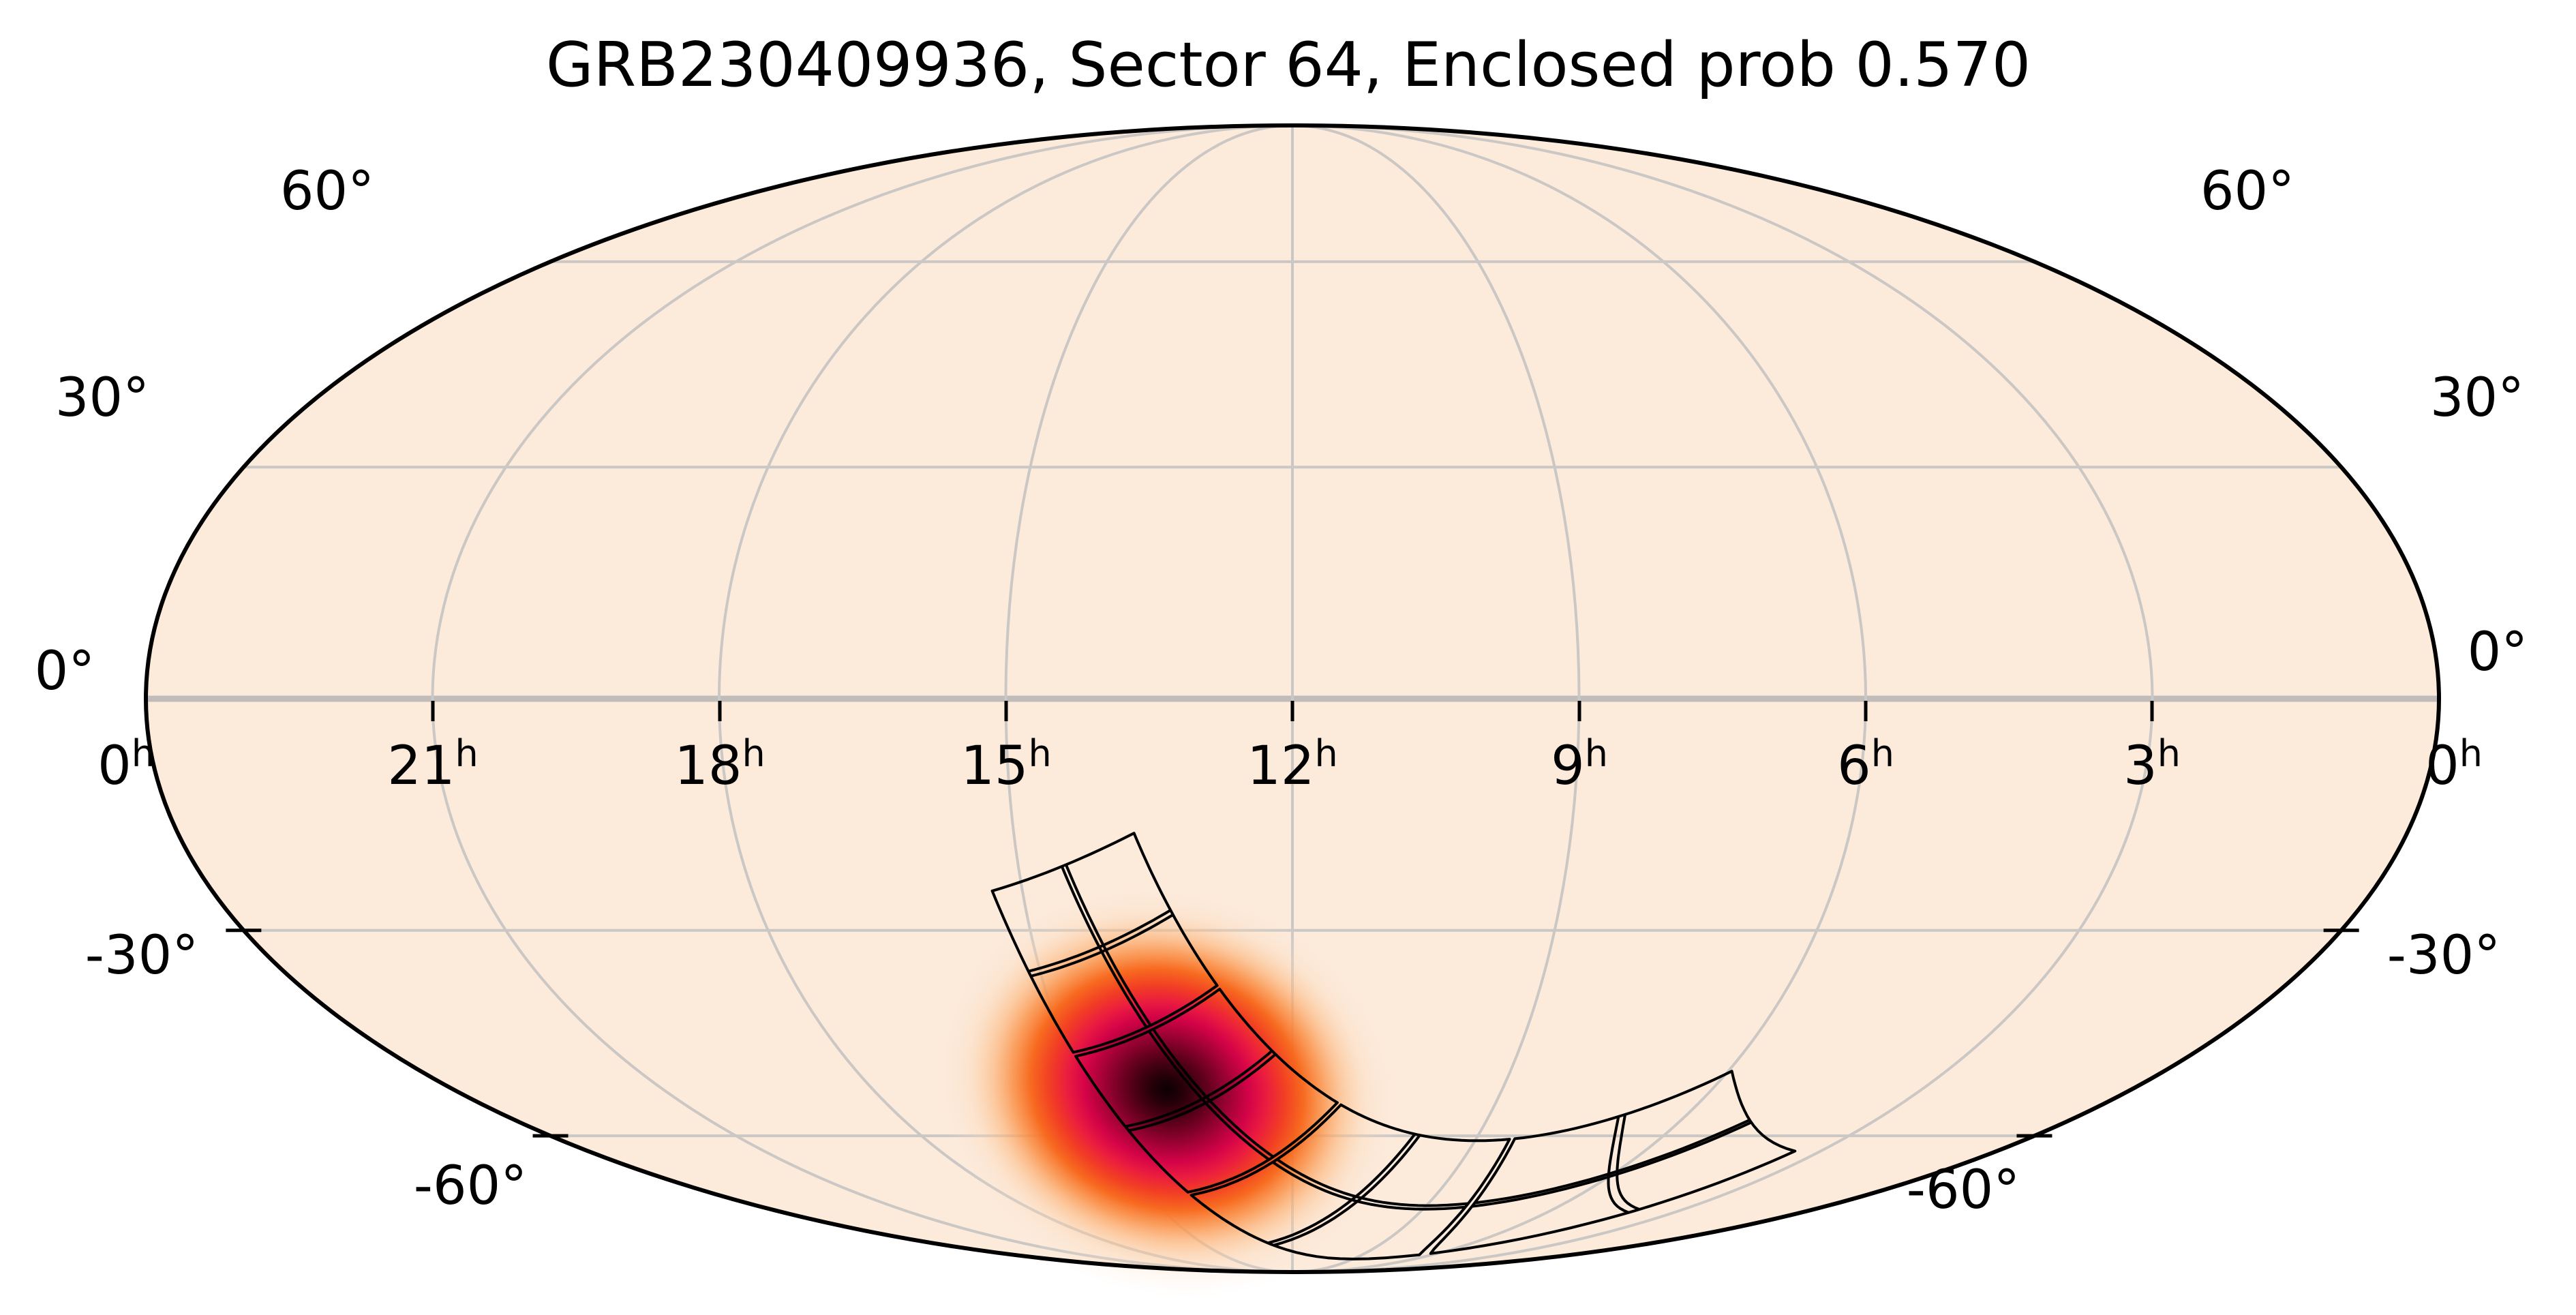 The height and width of the screenshot is (1315, 2576). I want to click on meridian-9h, so click(1437, 699).